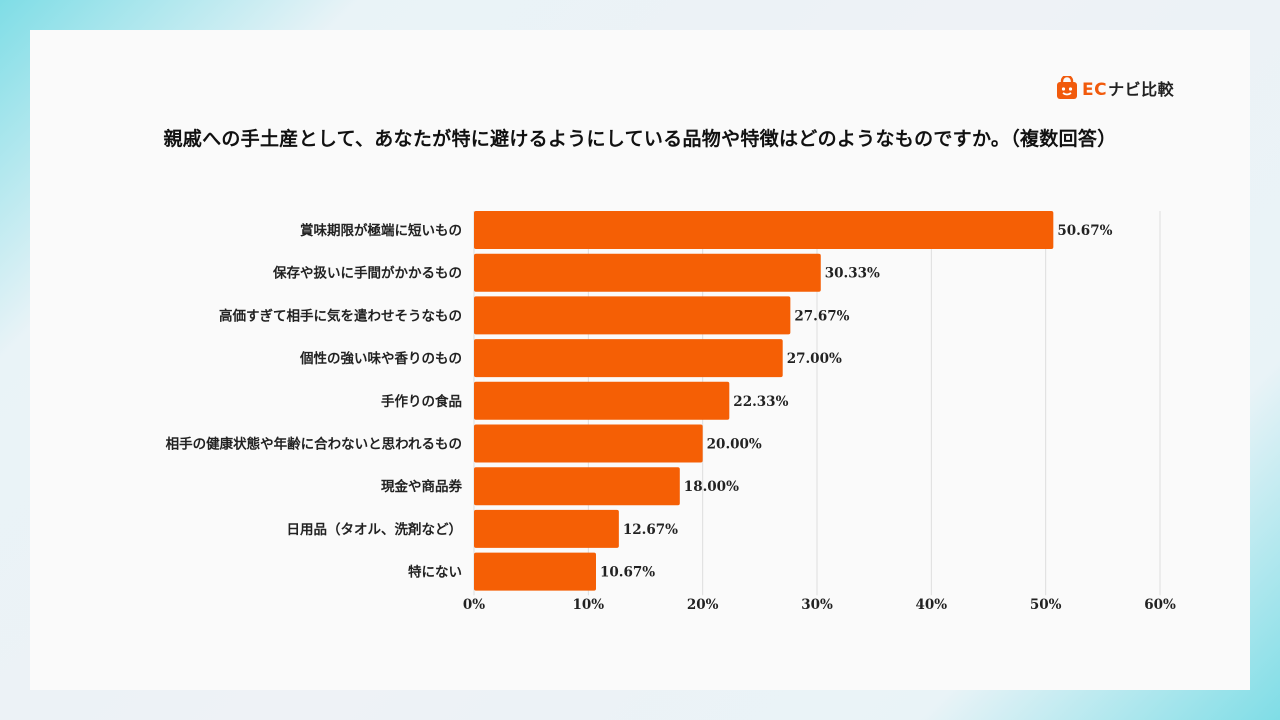  What do you see at coordinates (367, 273) in the screenshot?
I see `category-label: 保存や扱いに手間がかかるもの` at bounding box center [367, 273].